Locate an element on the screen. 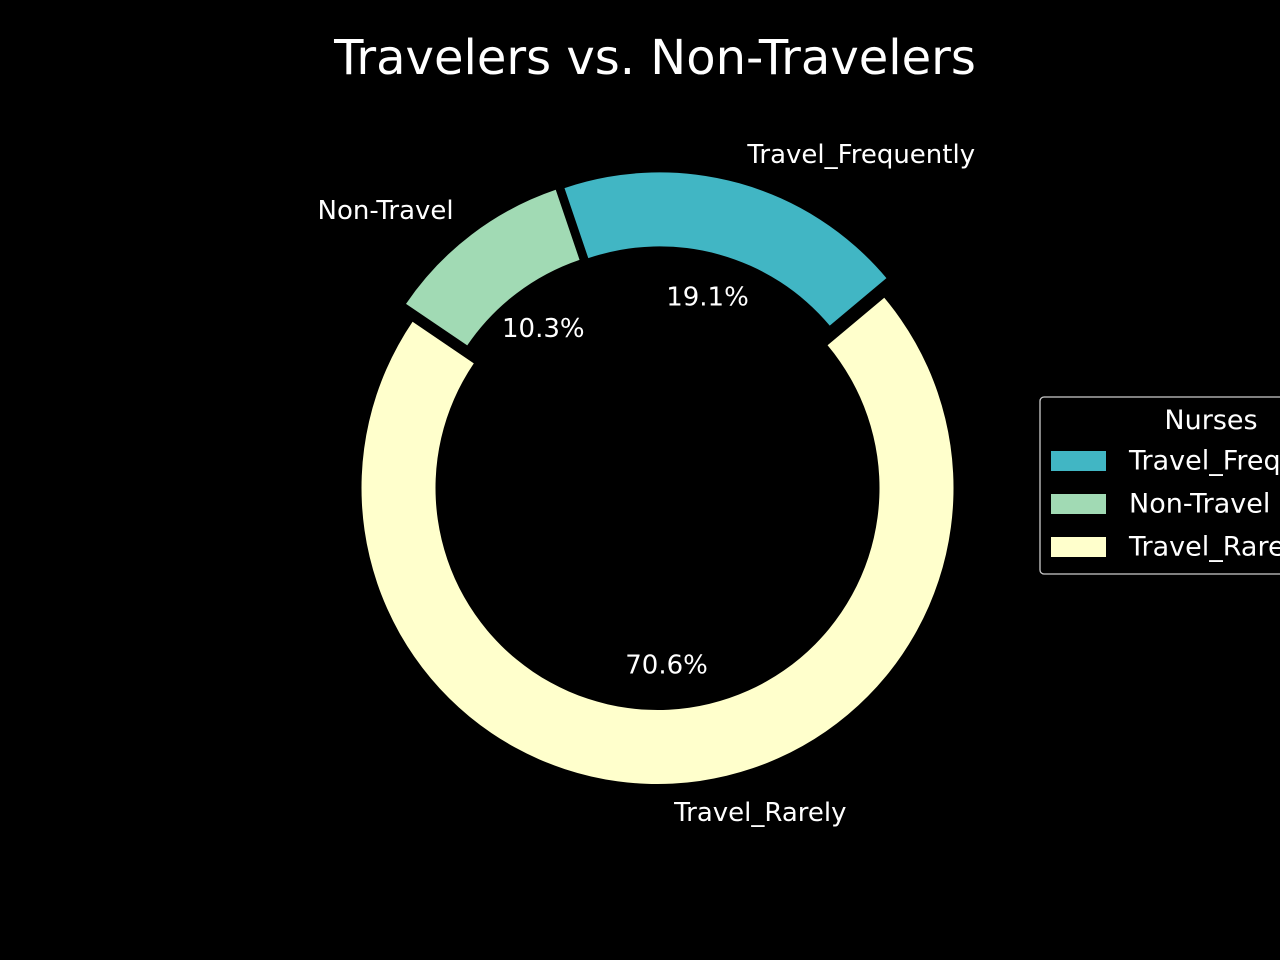 The width and height of the screenshot is (1280, 960). slice-travel-frequently is located at coordinates (725, 249).